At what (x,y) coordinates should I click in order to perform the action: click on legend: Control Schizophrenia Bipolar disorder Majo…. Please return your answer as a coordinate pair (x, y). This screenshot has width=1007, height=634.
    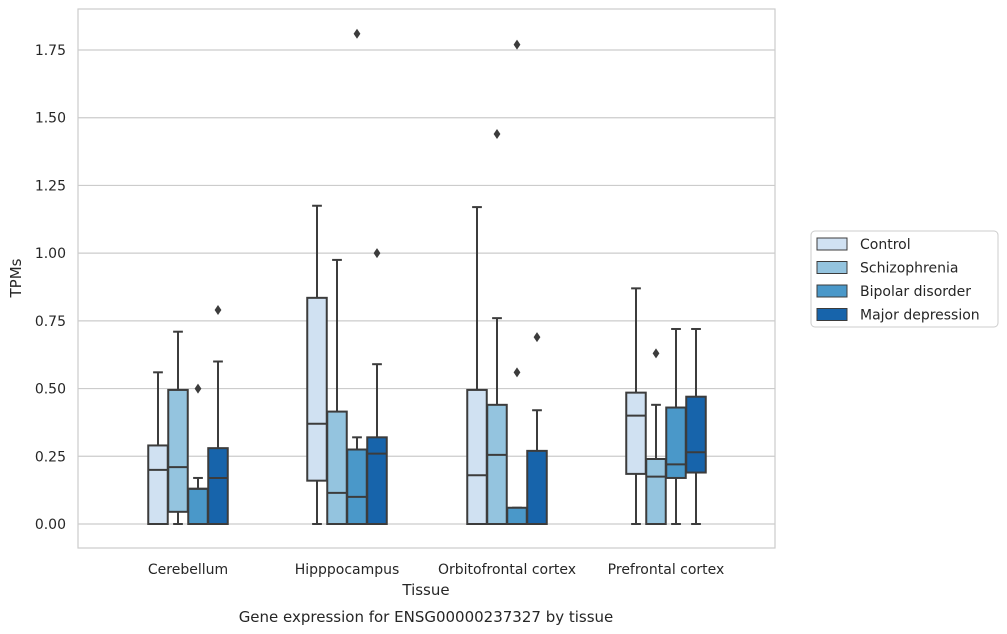
    Looking at the image, I should click on (904, 279).